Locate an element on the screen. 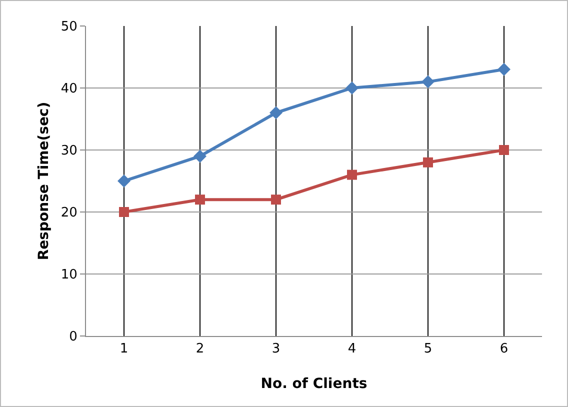  y-axis-title: Response Time(sec) is located at coordinates (44, 181).